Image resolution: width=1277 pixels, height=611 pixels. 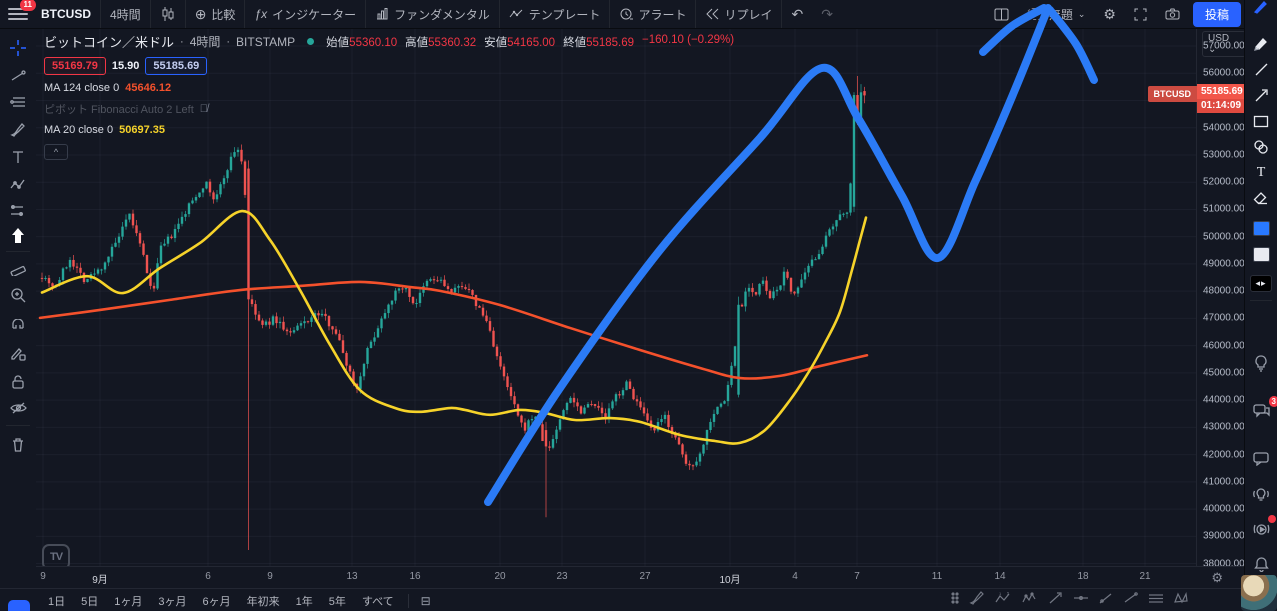 What do you see at coordinates (1181, 598) in the screenshot?
I see `xabcd-fav-icon` at bounding box center [1181, 598].